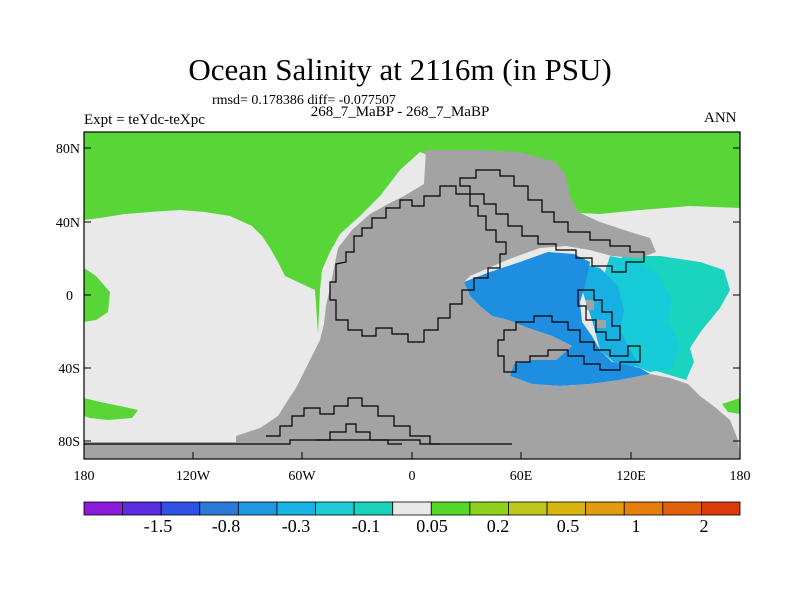 This screenshot has height=600, width=800. What do you see at coordinates (304, 100) in the screenshot?
I see `rmsd-diff-stats: rmsd= 0.178386 diff= -0.077507` at bounding box center [304, 100].